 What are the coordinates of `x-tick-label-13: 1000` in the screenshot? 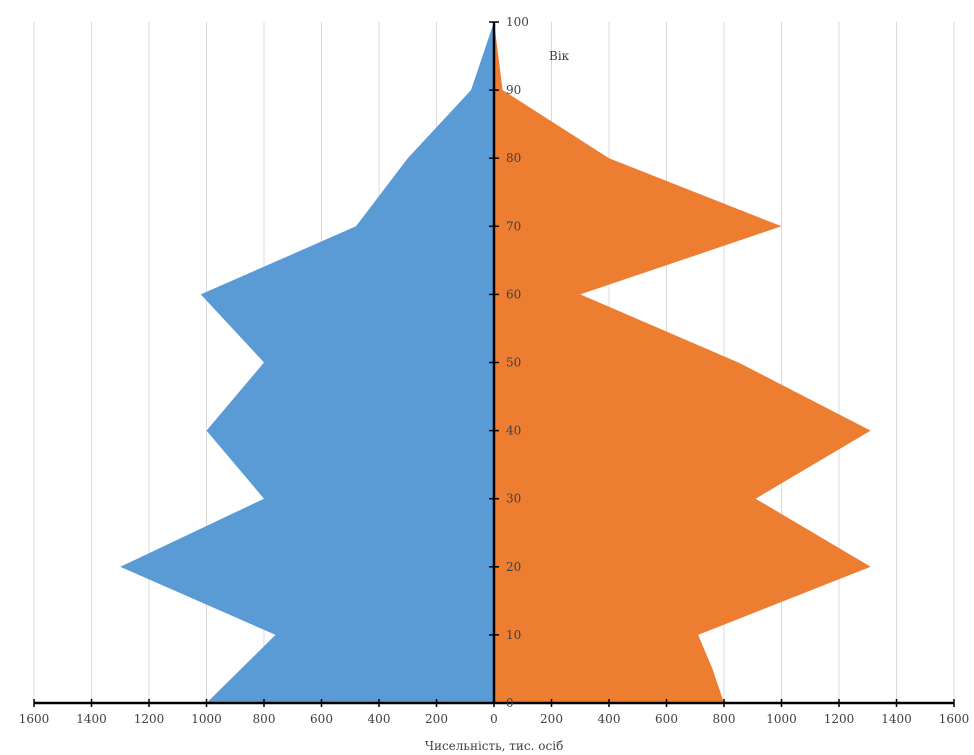 It's located at (781, 719).